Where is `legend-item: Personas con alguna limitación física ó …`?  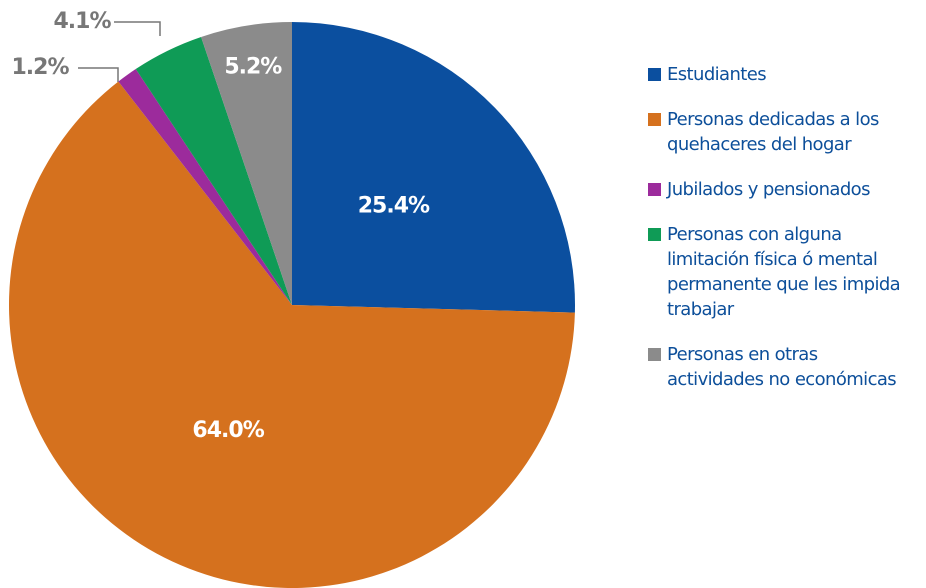 legend-item: Personas con alguna limitación física ó … is located at coordinates (783, 272).